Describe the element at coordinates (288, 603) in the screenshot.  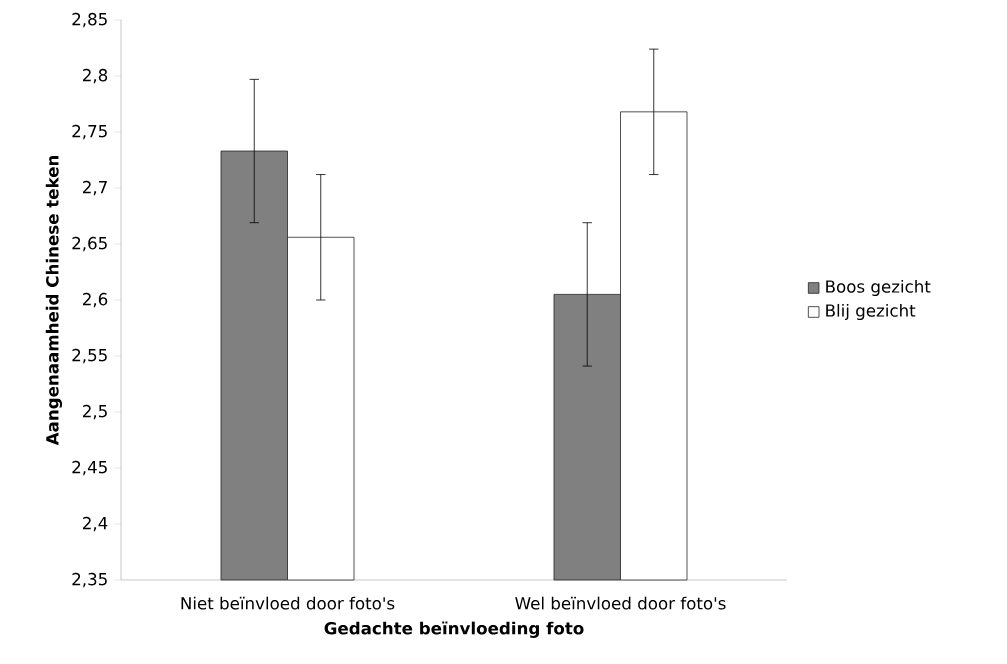
I see `x-tick-label: Niet beïnvloed door foto's` at that location.